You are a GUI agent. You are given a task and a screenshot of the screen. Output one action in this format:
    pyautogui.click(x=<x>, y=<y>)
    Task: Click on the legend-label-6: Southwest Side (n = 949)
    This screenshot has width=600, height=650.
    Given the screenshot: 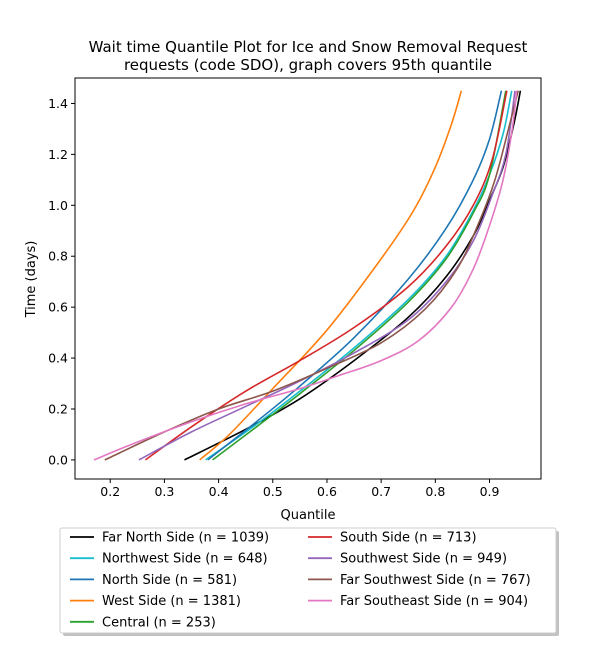 What is the action you would take?
    pyautogui.click(x=423, y=559)
    